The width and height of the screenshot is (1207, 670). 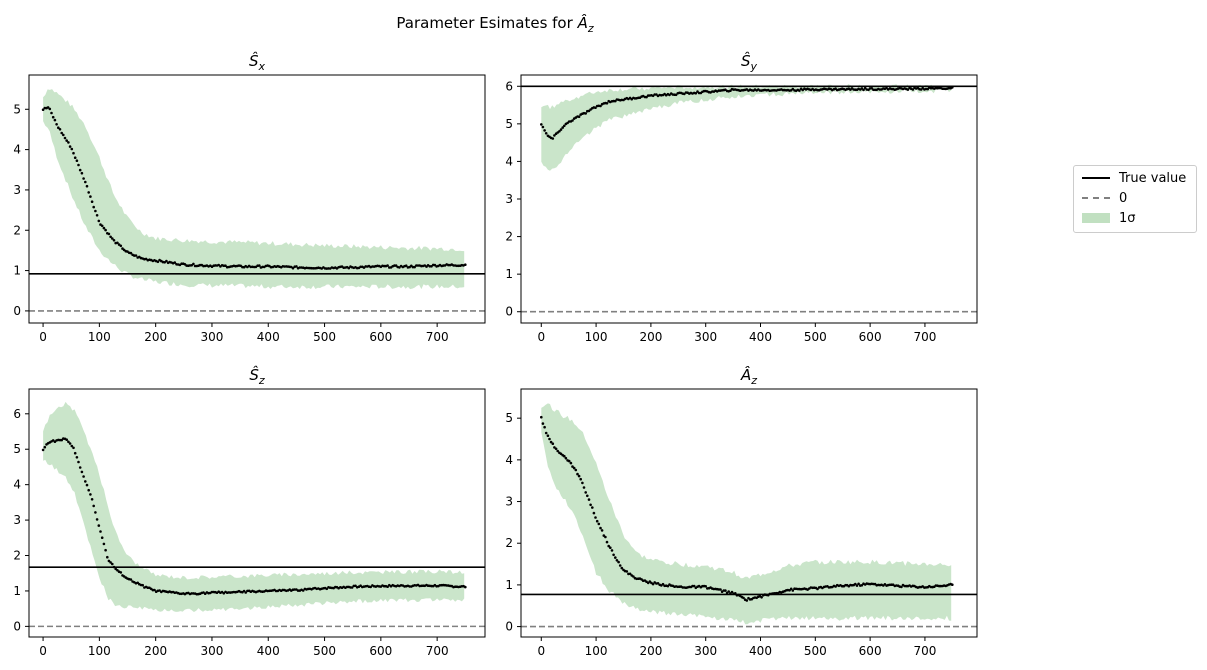 What do you see at coordinates (257, 62) in the screenshot?
I see `panel-title-sx: Ŝx` at bounding box center [257, 62].